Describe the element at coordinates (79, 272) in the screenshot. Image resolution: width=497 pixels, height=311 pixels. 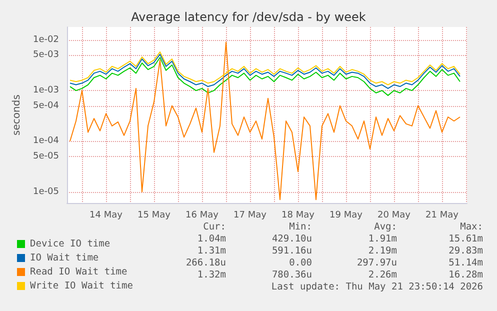
I see `legend-label: Read IO Wait time` at that location.